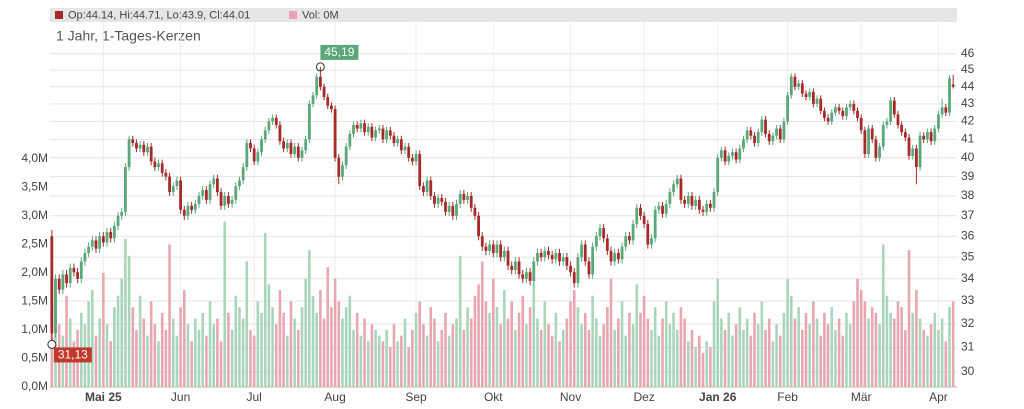  What do you see at coordinates (34, 358) in the screenshot?
I see `y2-tick-label: 0,5M` at bounding box center [34, 358].